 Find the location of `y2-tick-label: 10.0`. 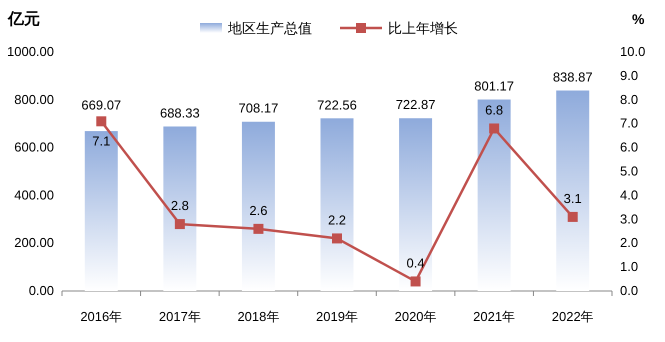

y2-tick-label: 10.0 is located at coordinates (633, 51).